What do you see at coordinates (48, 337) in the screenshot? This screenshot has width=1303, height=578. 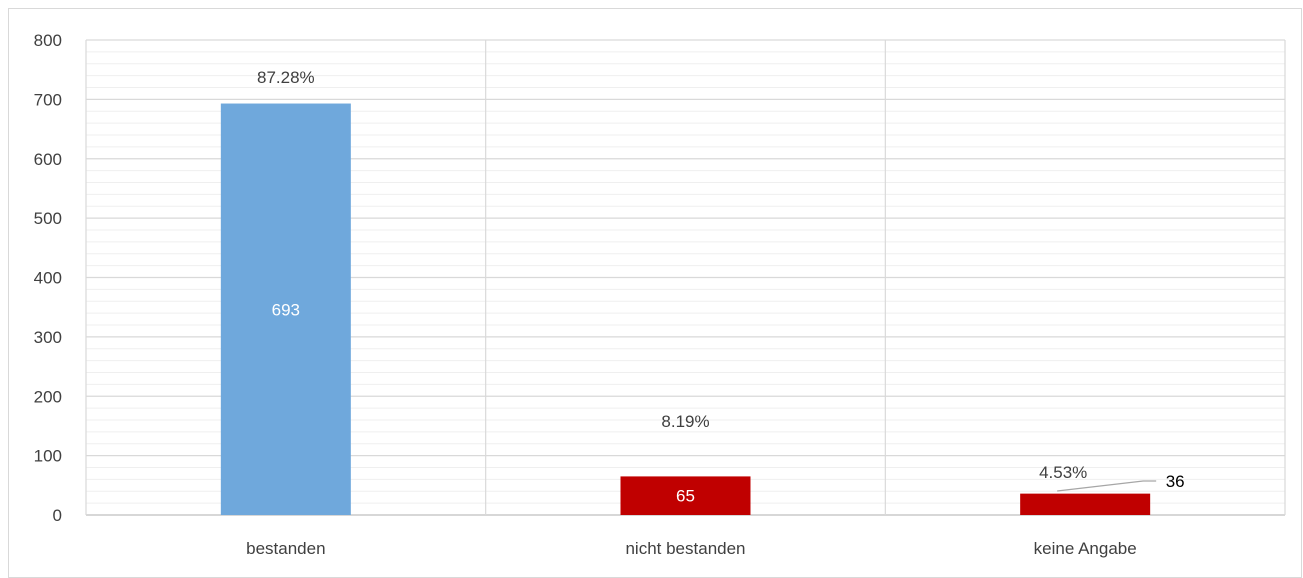 I see `y-tick-label: 300` at bounding box center [48, 337].